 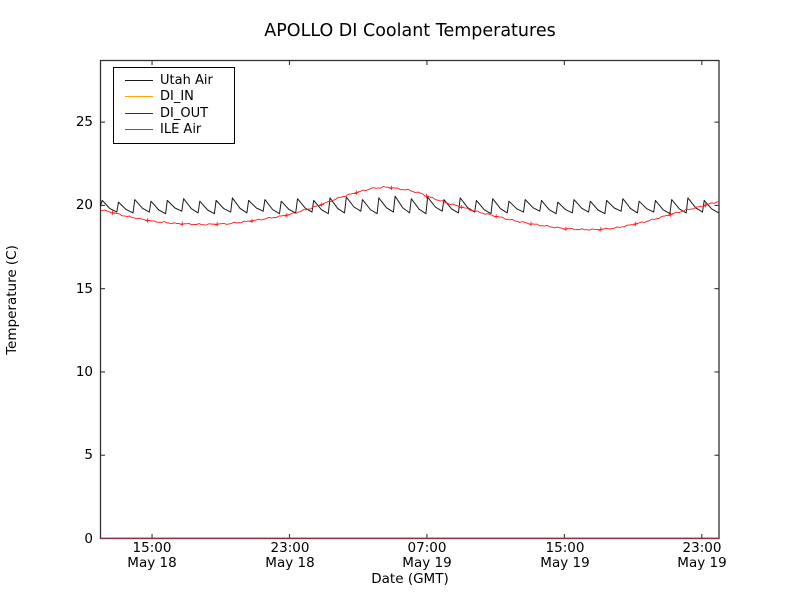 What do you see at coordinates (84, 122) in the screenshot?
I see `y-tick-label: 25` at bounding box center [84, 122].